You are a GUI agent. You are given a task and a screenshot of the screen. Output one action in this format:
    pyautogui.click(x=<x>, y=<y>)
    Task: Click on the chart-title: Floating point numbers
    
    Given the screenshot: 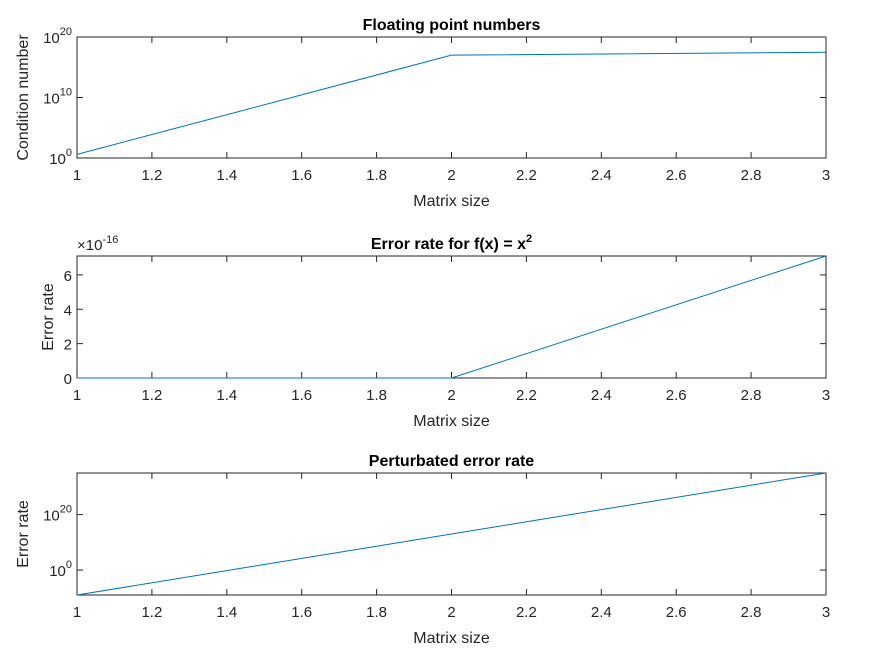 What is the action you would take?
    pyautogui.click(x=452, y=25)
    